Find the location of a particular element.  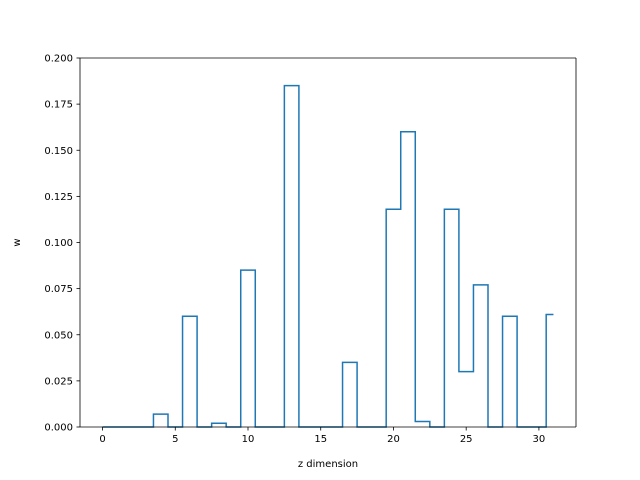

x-tick-label: 20 is located at coordinates (393, 439).